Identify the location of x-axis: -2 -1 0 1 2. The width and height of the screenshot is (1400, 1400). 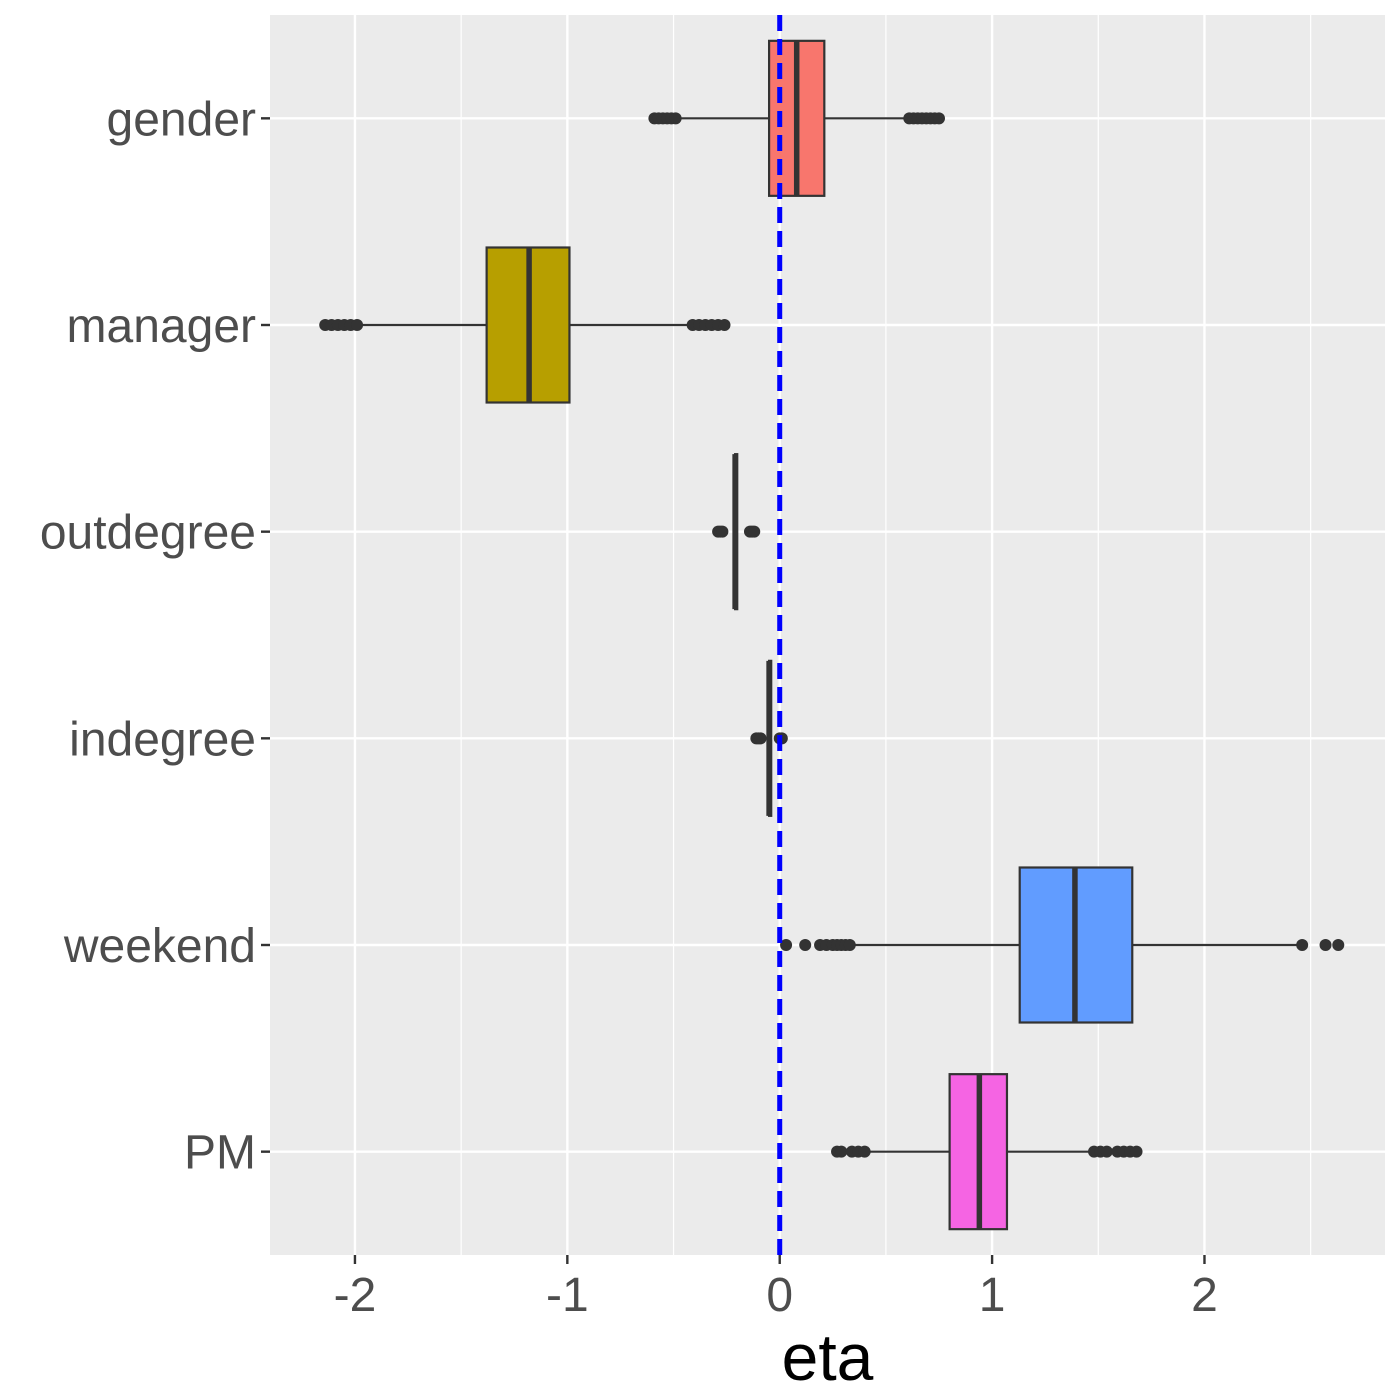
(776, 1288).